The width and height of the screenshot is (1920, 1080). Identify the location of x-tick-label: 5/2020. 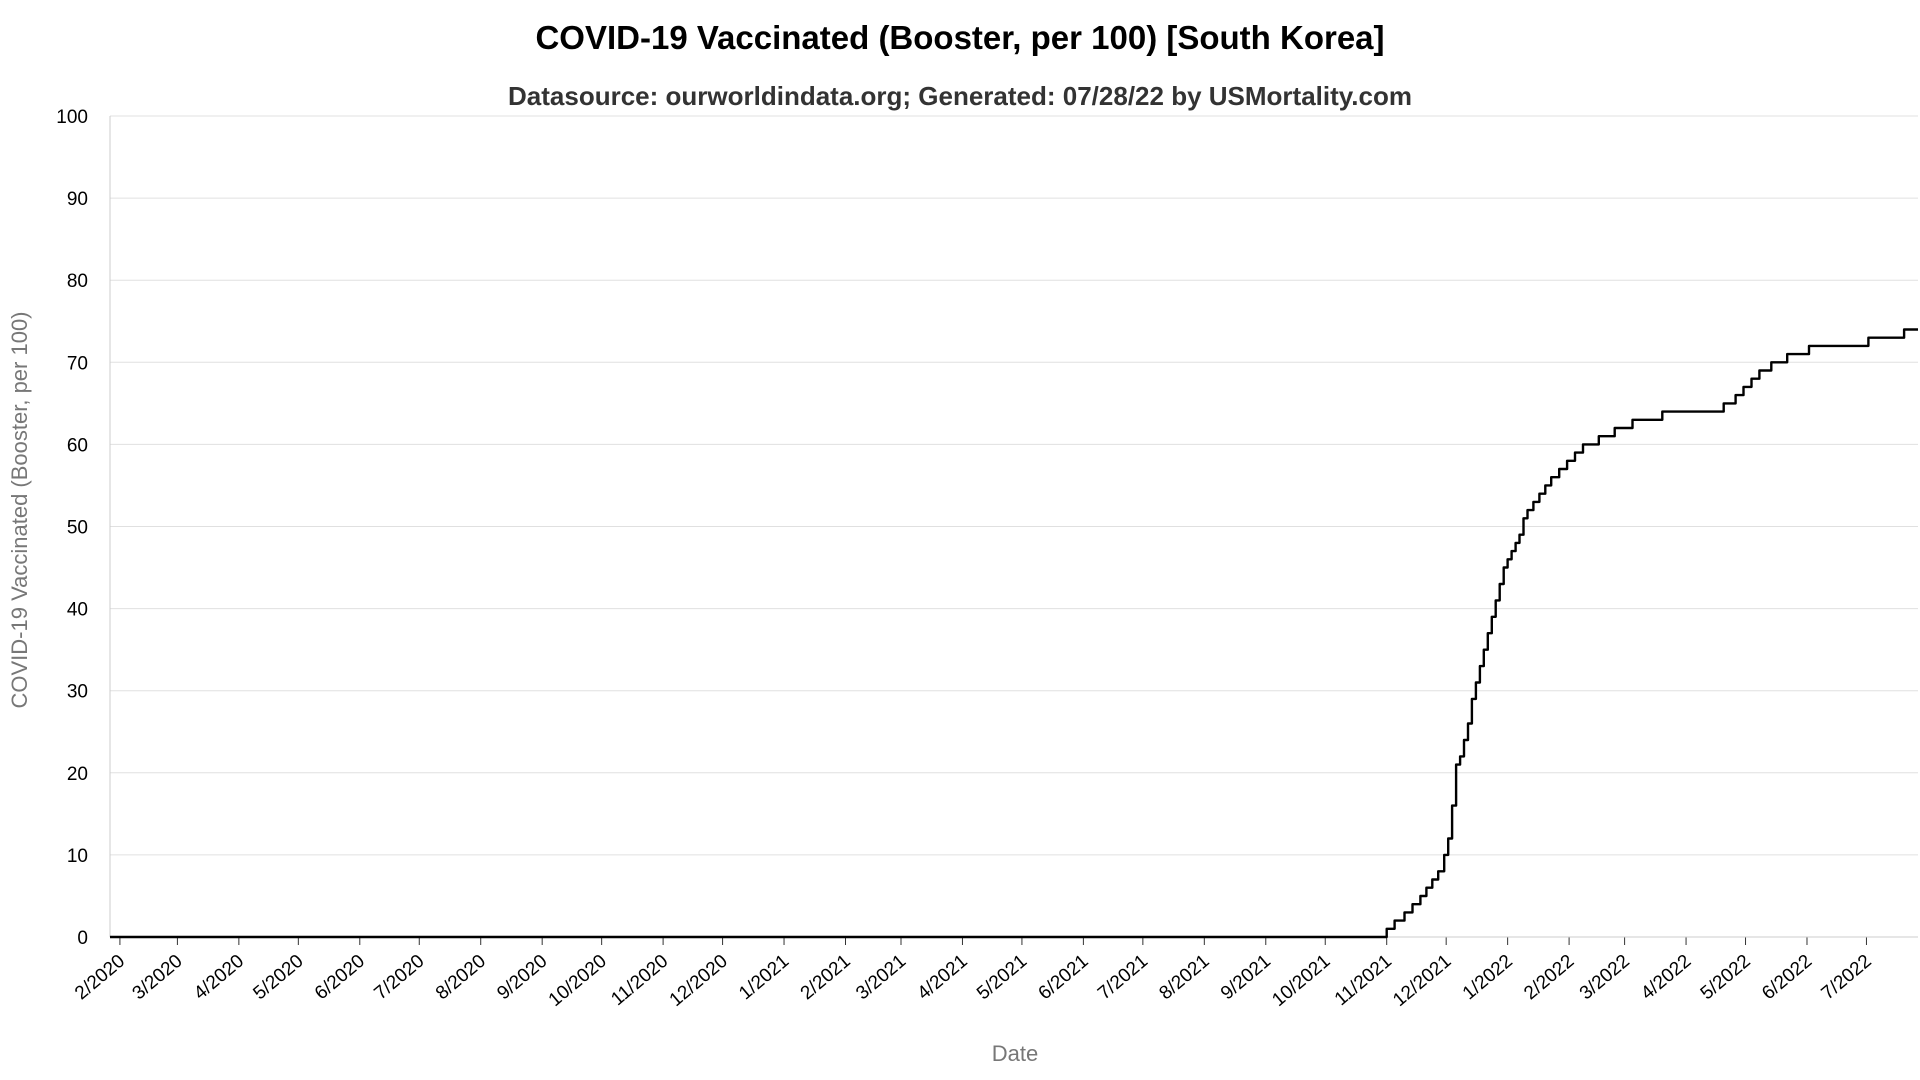
(279, 977).